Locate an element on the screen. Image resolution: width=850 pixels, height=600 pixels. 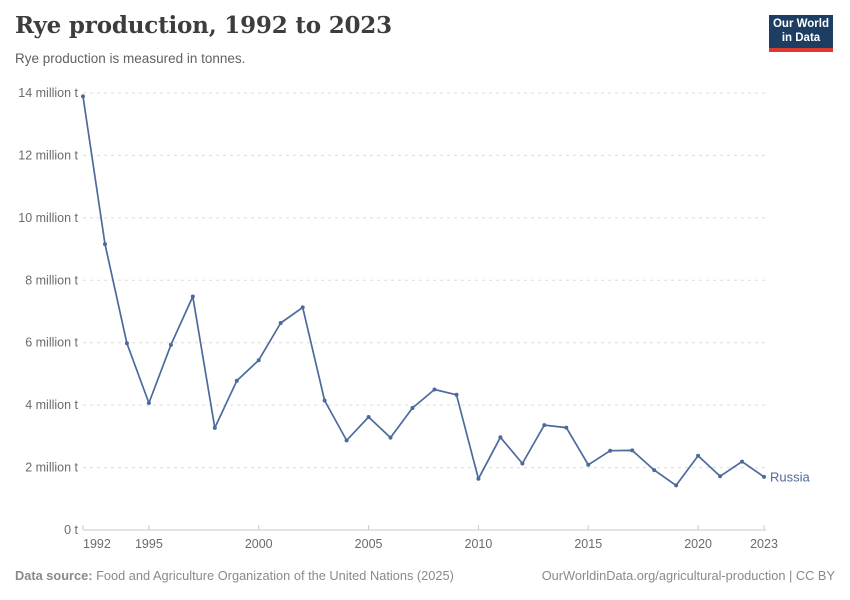
data-point-2007 is located at coordinates (412, 408).